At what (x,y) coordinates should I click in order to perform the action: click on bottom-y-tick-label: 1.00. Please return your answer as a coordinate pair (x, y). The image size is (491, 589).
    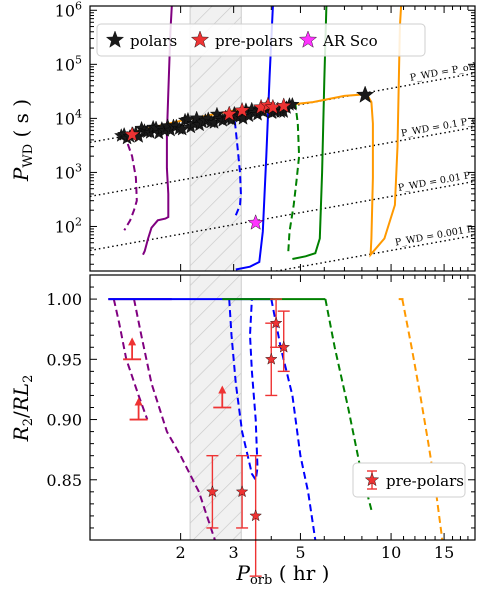
    Looking at the image, I should click on (64, 299).